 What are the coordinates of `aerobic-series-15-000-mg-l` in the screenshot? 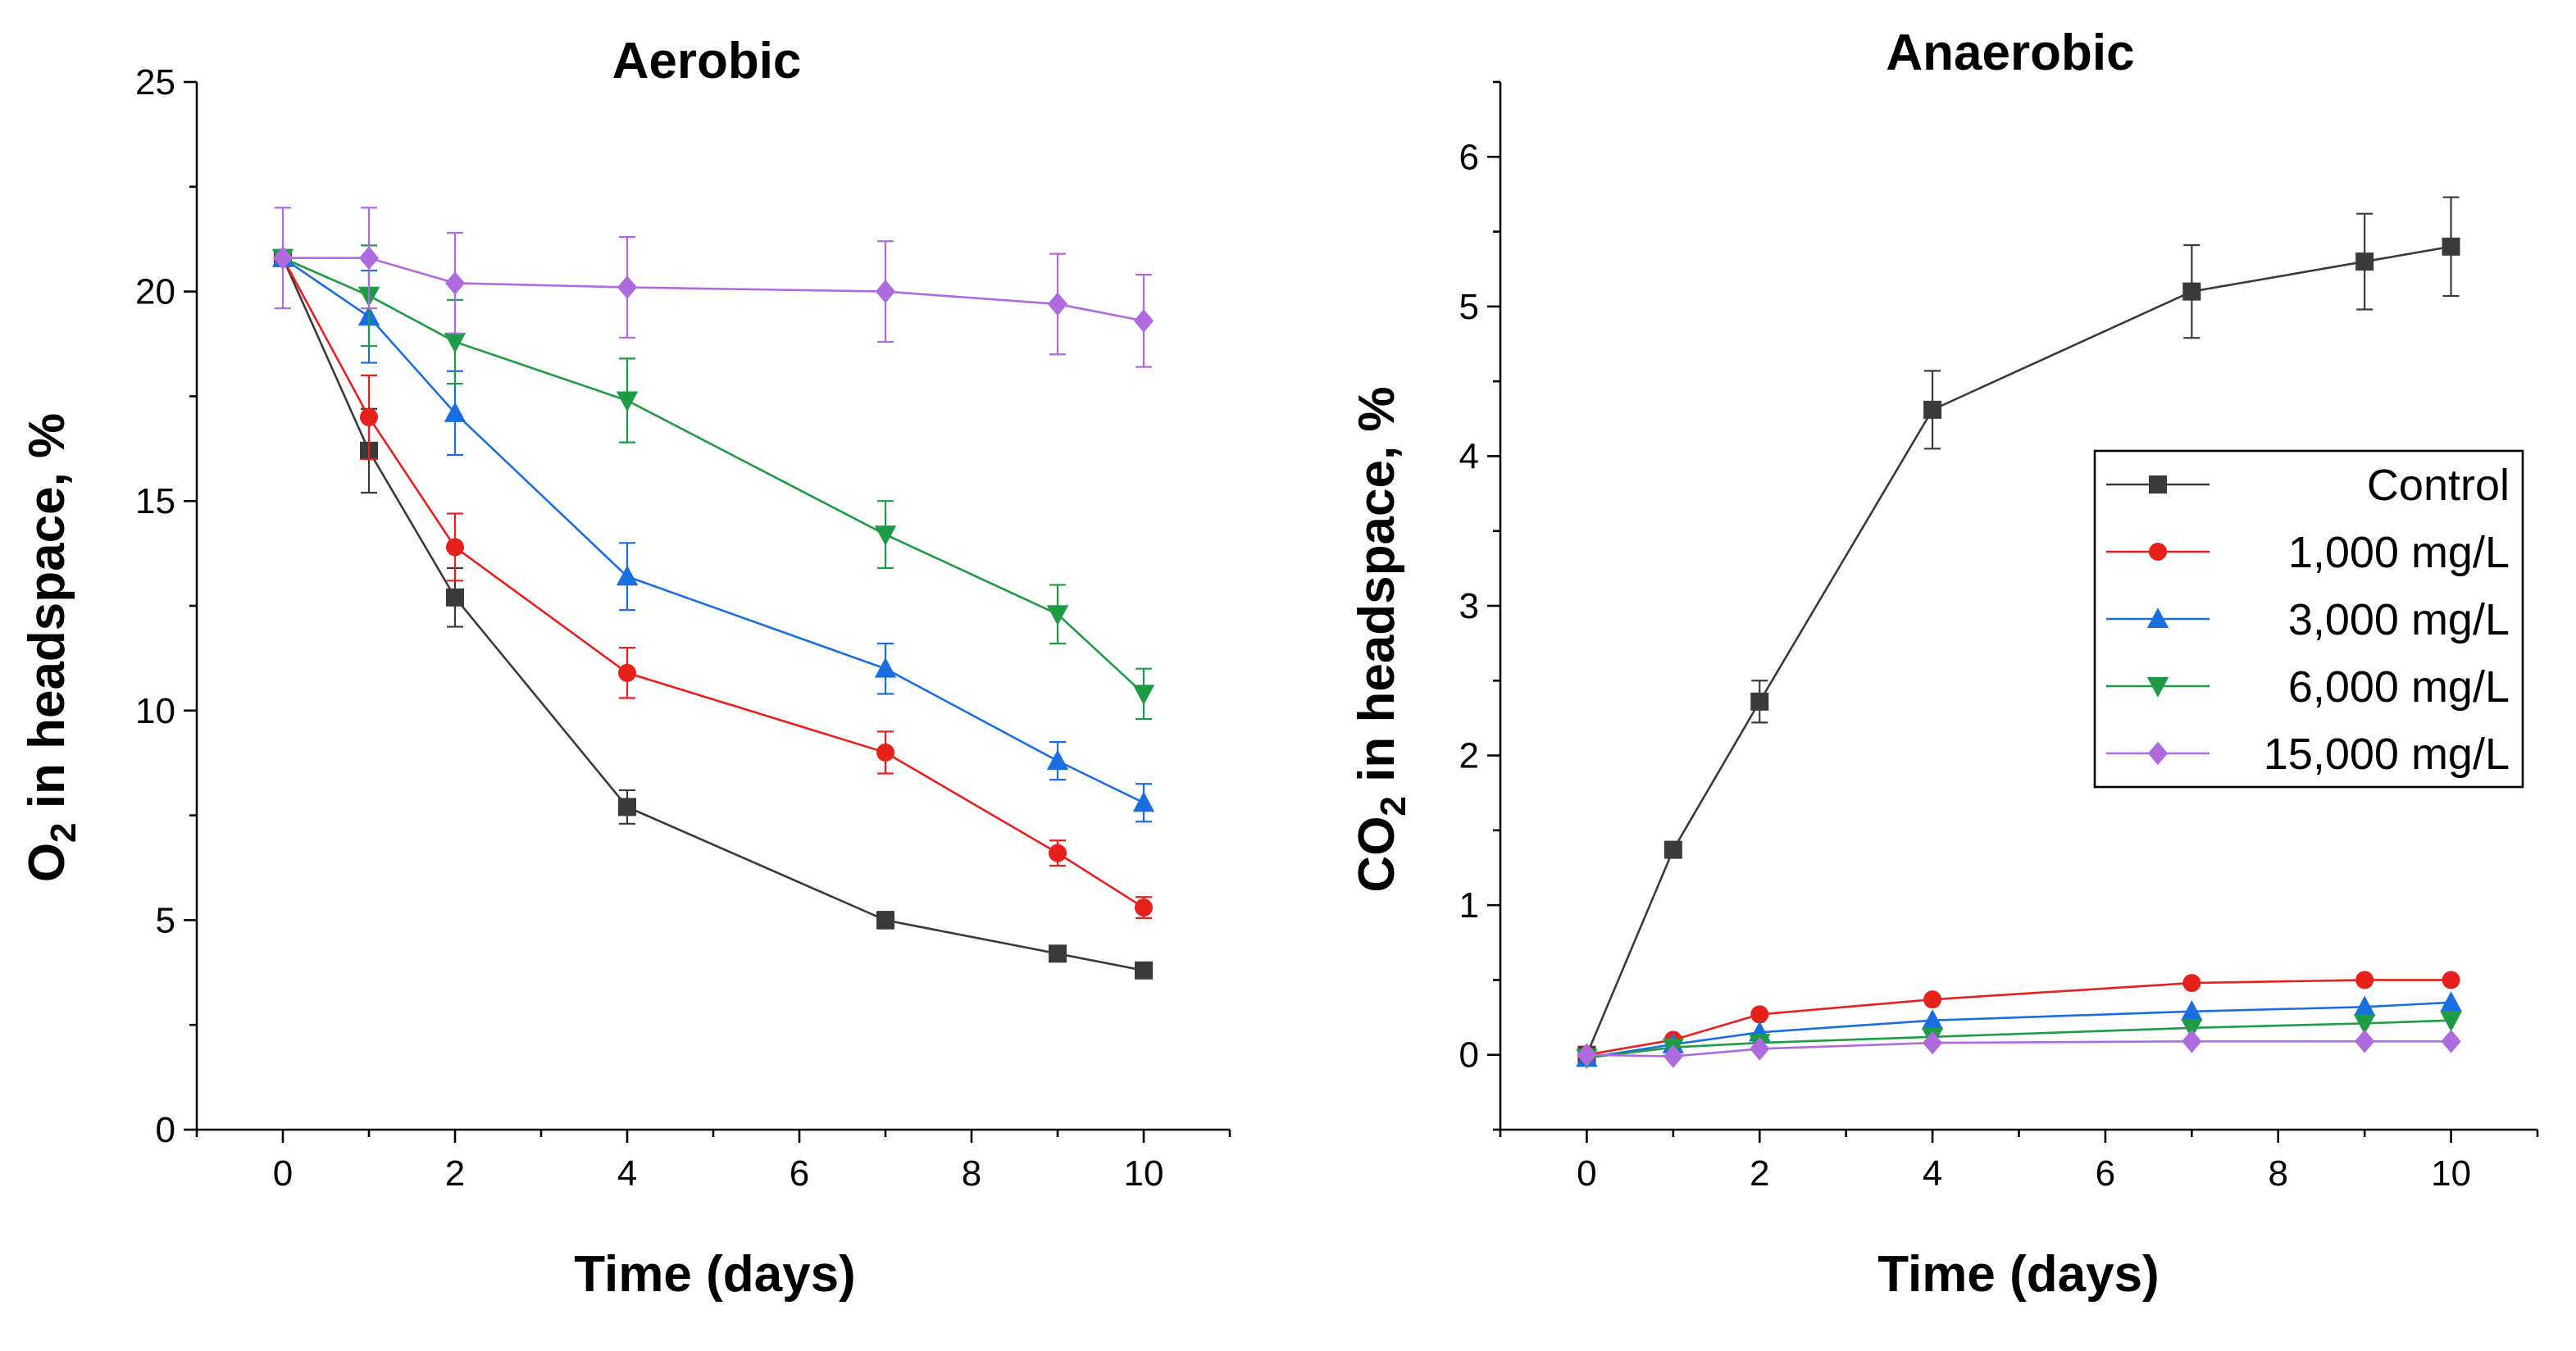 It's located at (713, 287).